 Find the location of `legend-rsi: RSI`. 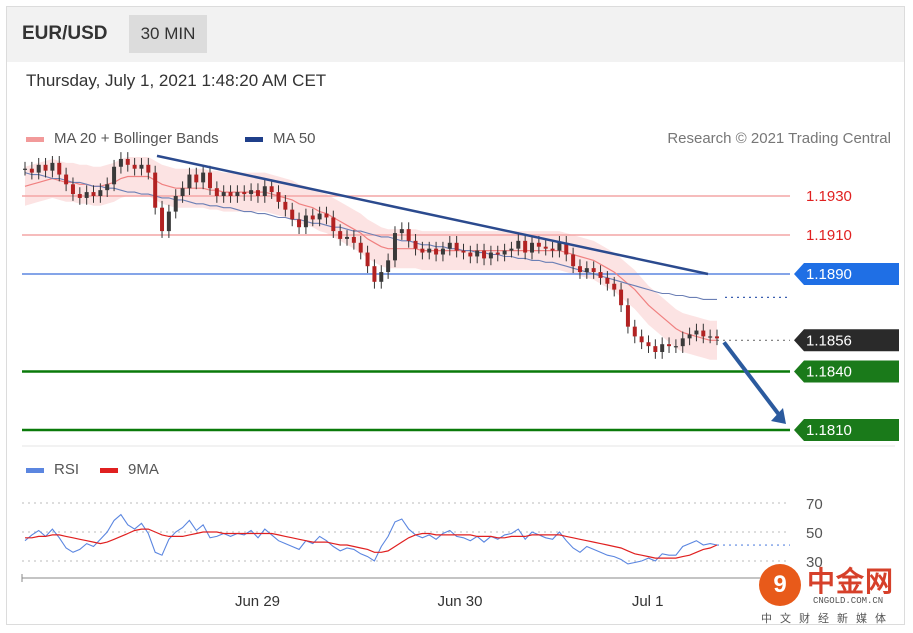

legend-rsi: RSI is located at coordinates (52, 469).